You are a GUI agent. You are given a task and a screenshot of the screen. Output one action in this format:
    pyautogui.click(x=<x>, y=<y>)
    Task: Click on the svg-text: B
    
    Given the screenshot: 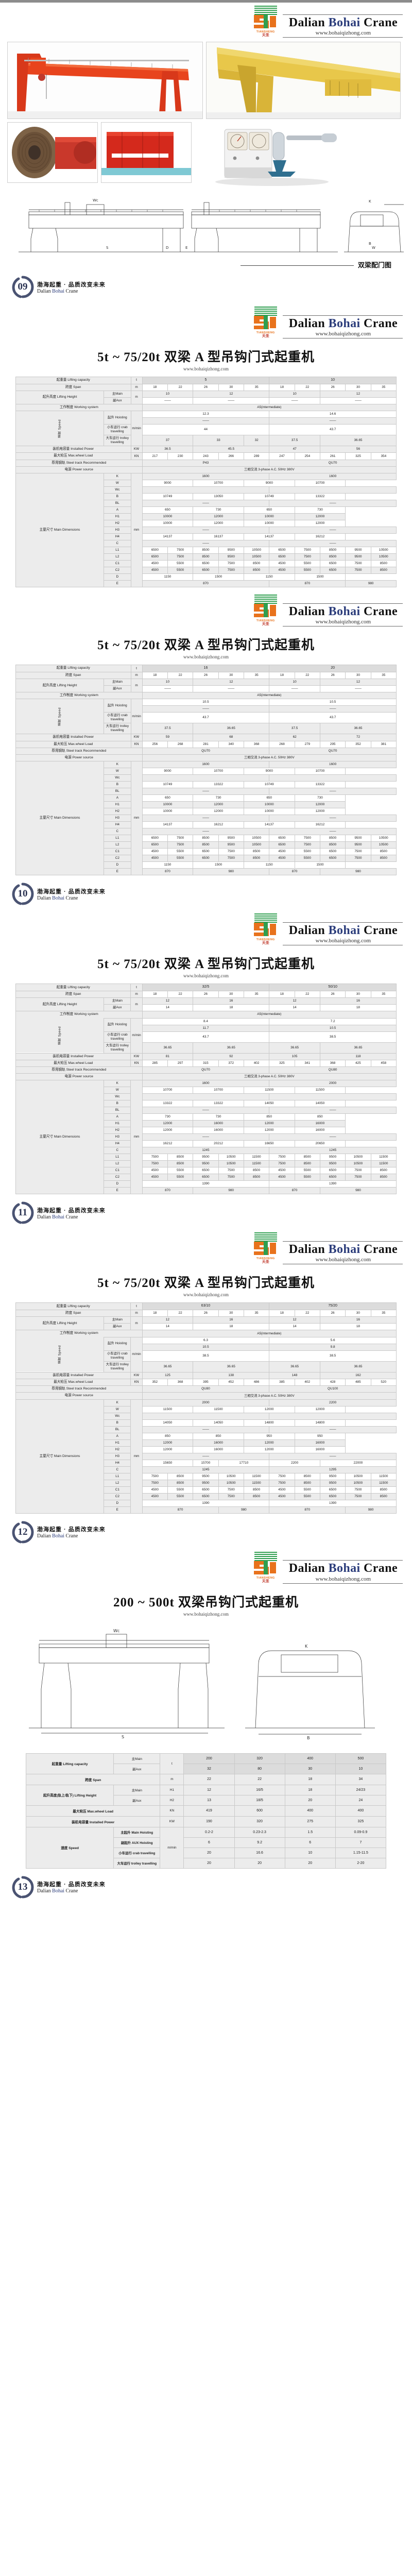 What is the action you would take?
    pyautogui.click(x=308, y=1738)
    